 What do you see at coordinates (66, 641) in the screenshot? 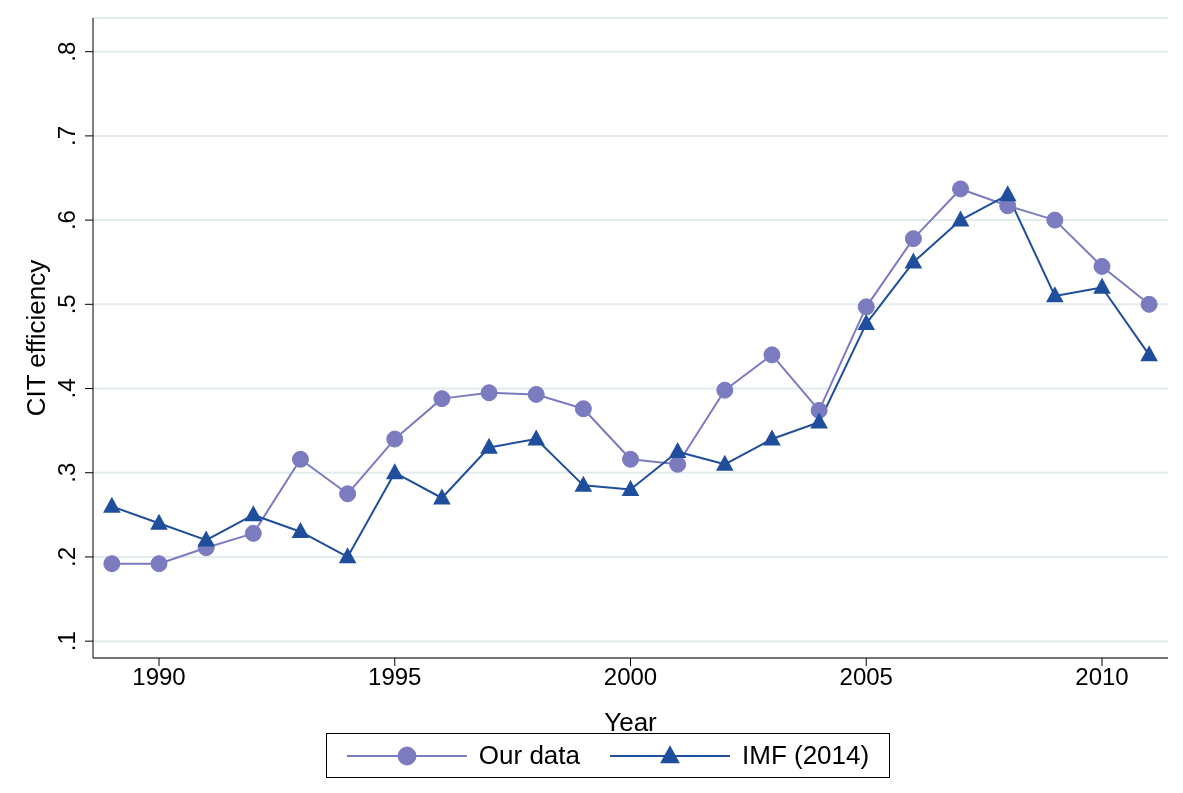
I see `y-tick-label: .1` at bounding box center [66, 641].